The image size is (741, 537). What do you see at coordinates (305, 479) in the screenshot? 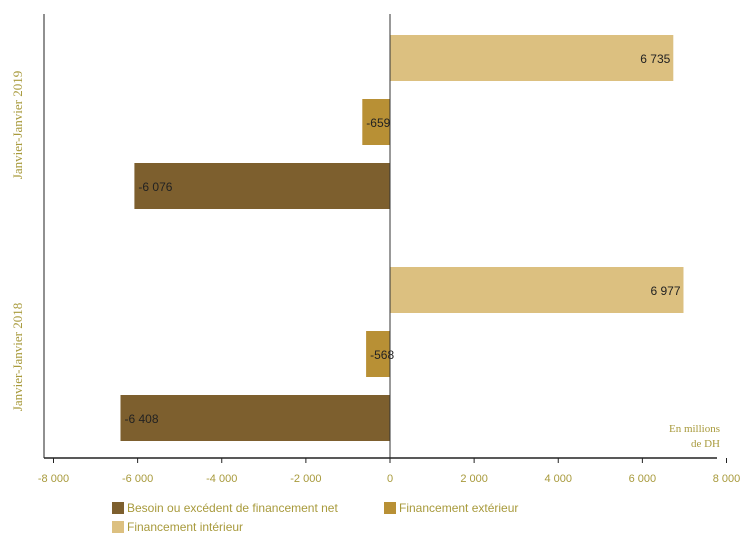
I see `x-tick-label-4: -2 000` at bounding box center [305, 479].